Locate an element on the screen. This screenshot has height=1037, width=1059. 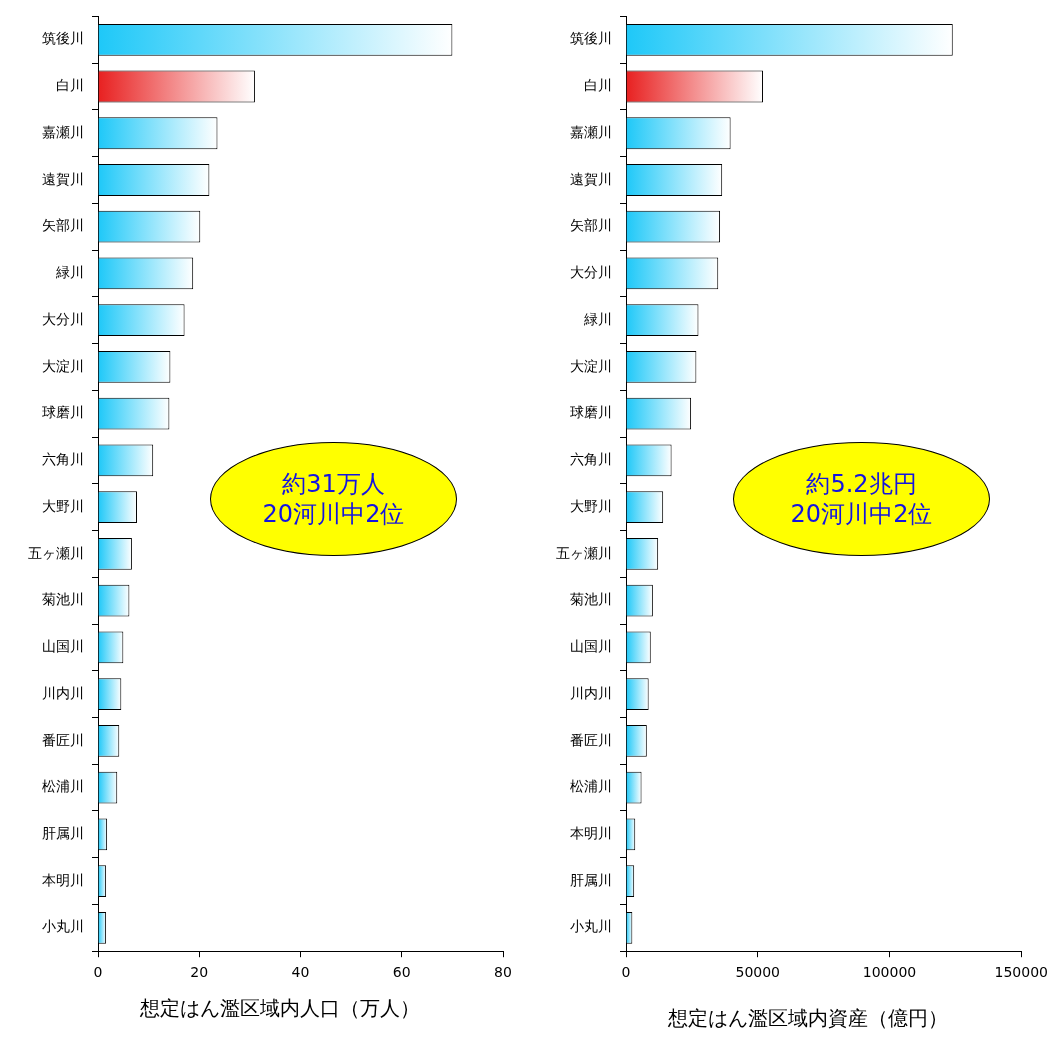
x-axis-title: 想定はん濫区域内資産（億円） is located at coordinates (808, 1018).